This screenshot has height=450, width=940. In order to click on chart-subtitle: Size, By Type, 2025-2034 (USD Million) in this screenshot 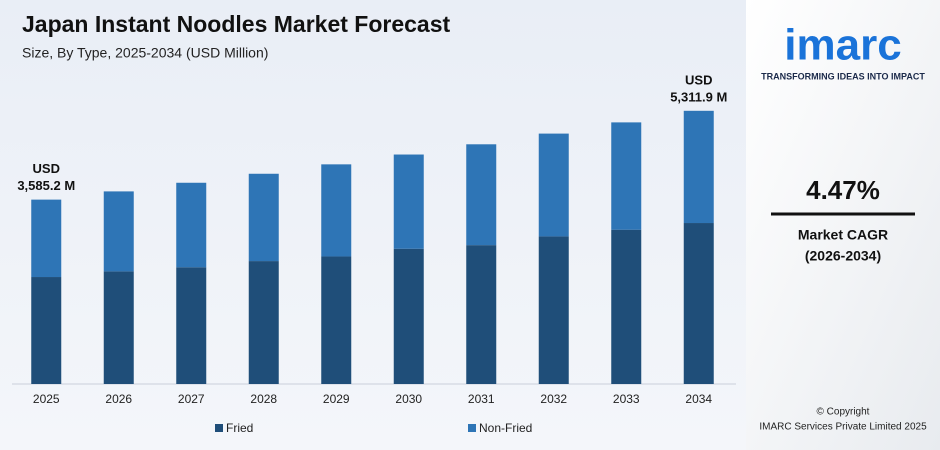, I will do `click(145, 53)`.